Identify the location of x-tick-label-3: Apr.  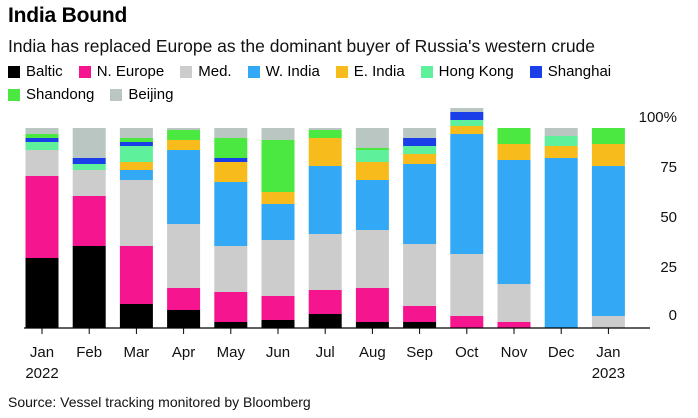
(183, 352).